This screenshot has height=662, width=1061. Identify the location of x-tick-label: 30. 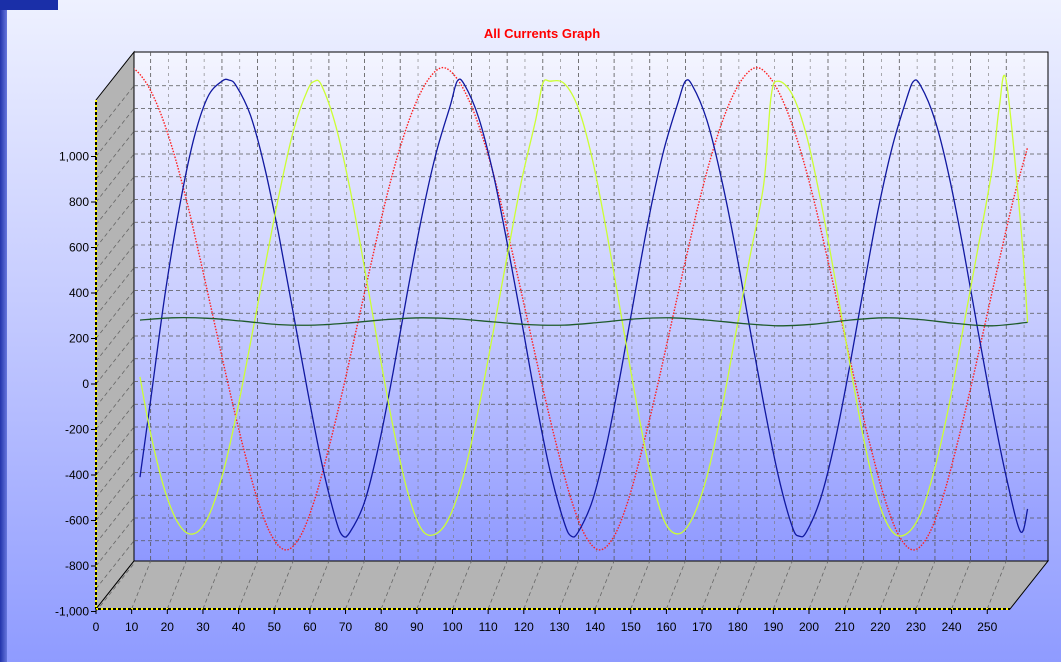
(203, 627).